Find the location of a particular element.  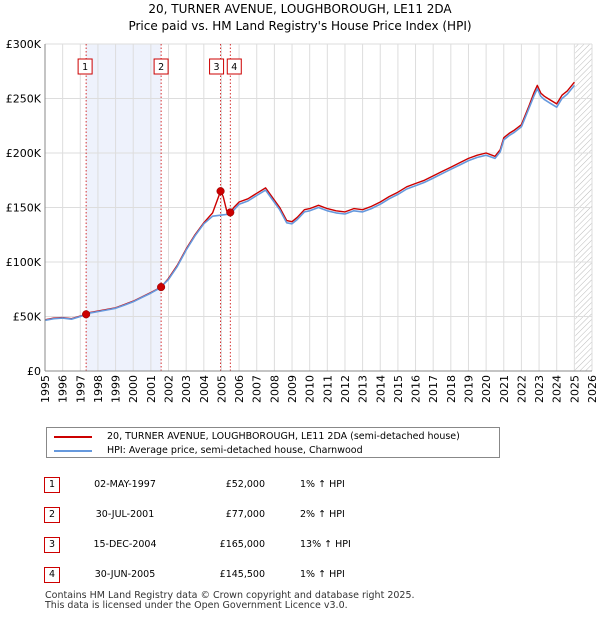

x-tick-label: 2007 is located at coordinates (257, 389).